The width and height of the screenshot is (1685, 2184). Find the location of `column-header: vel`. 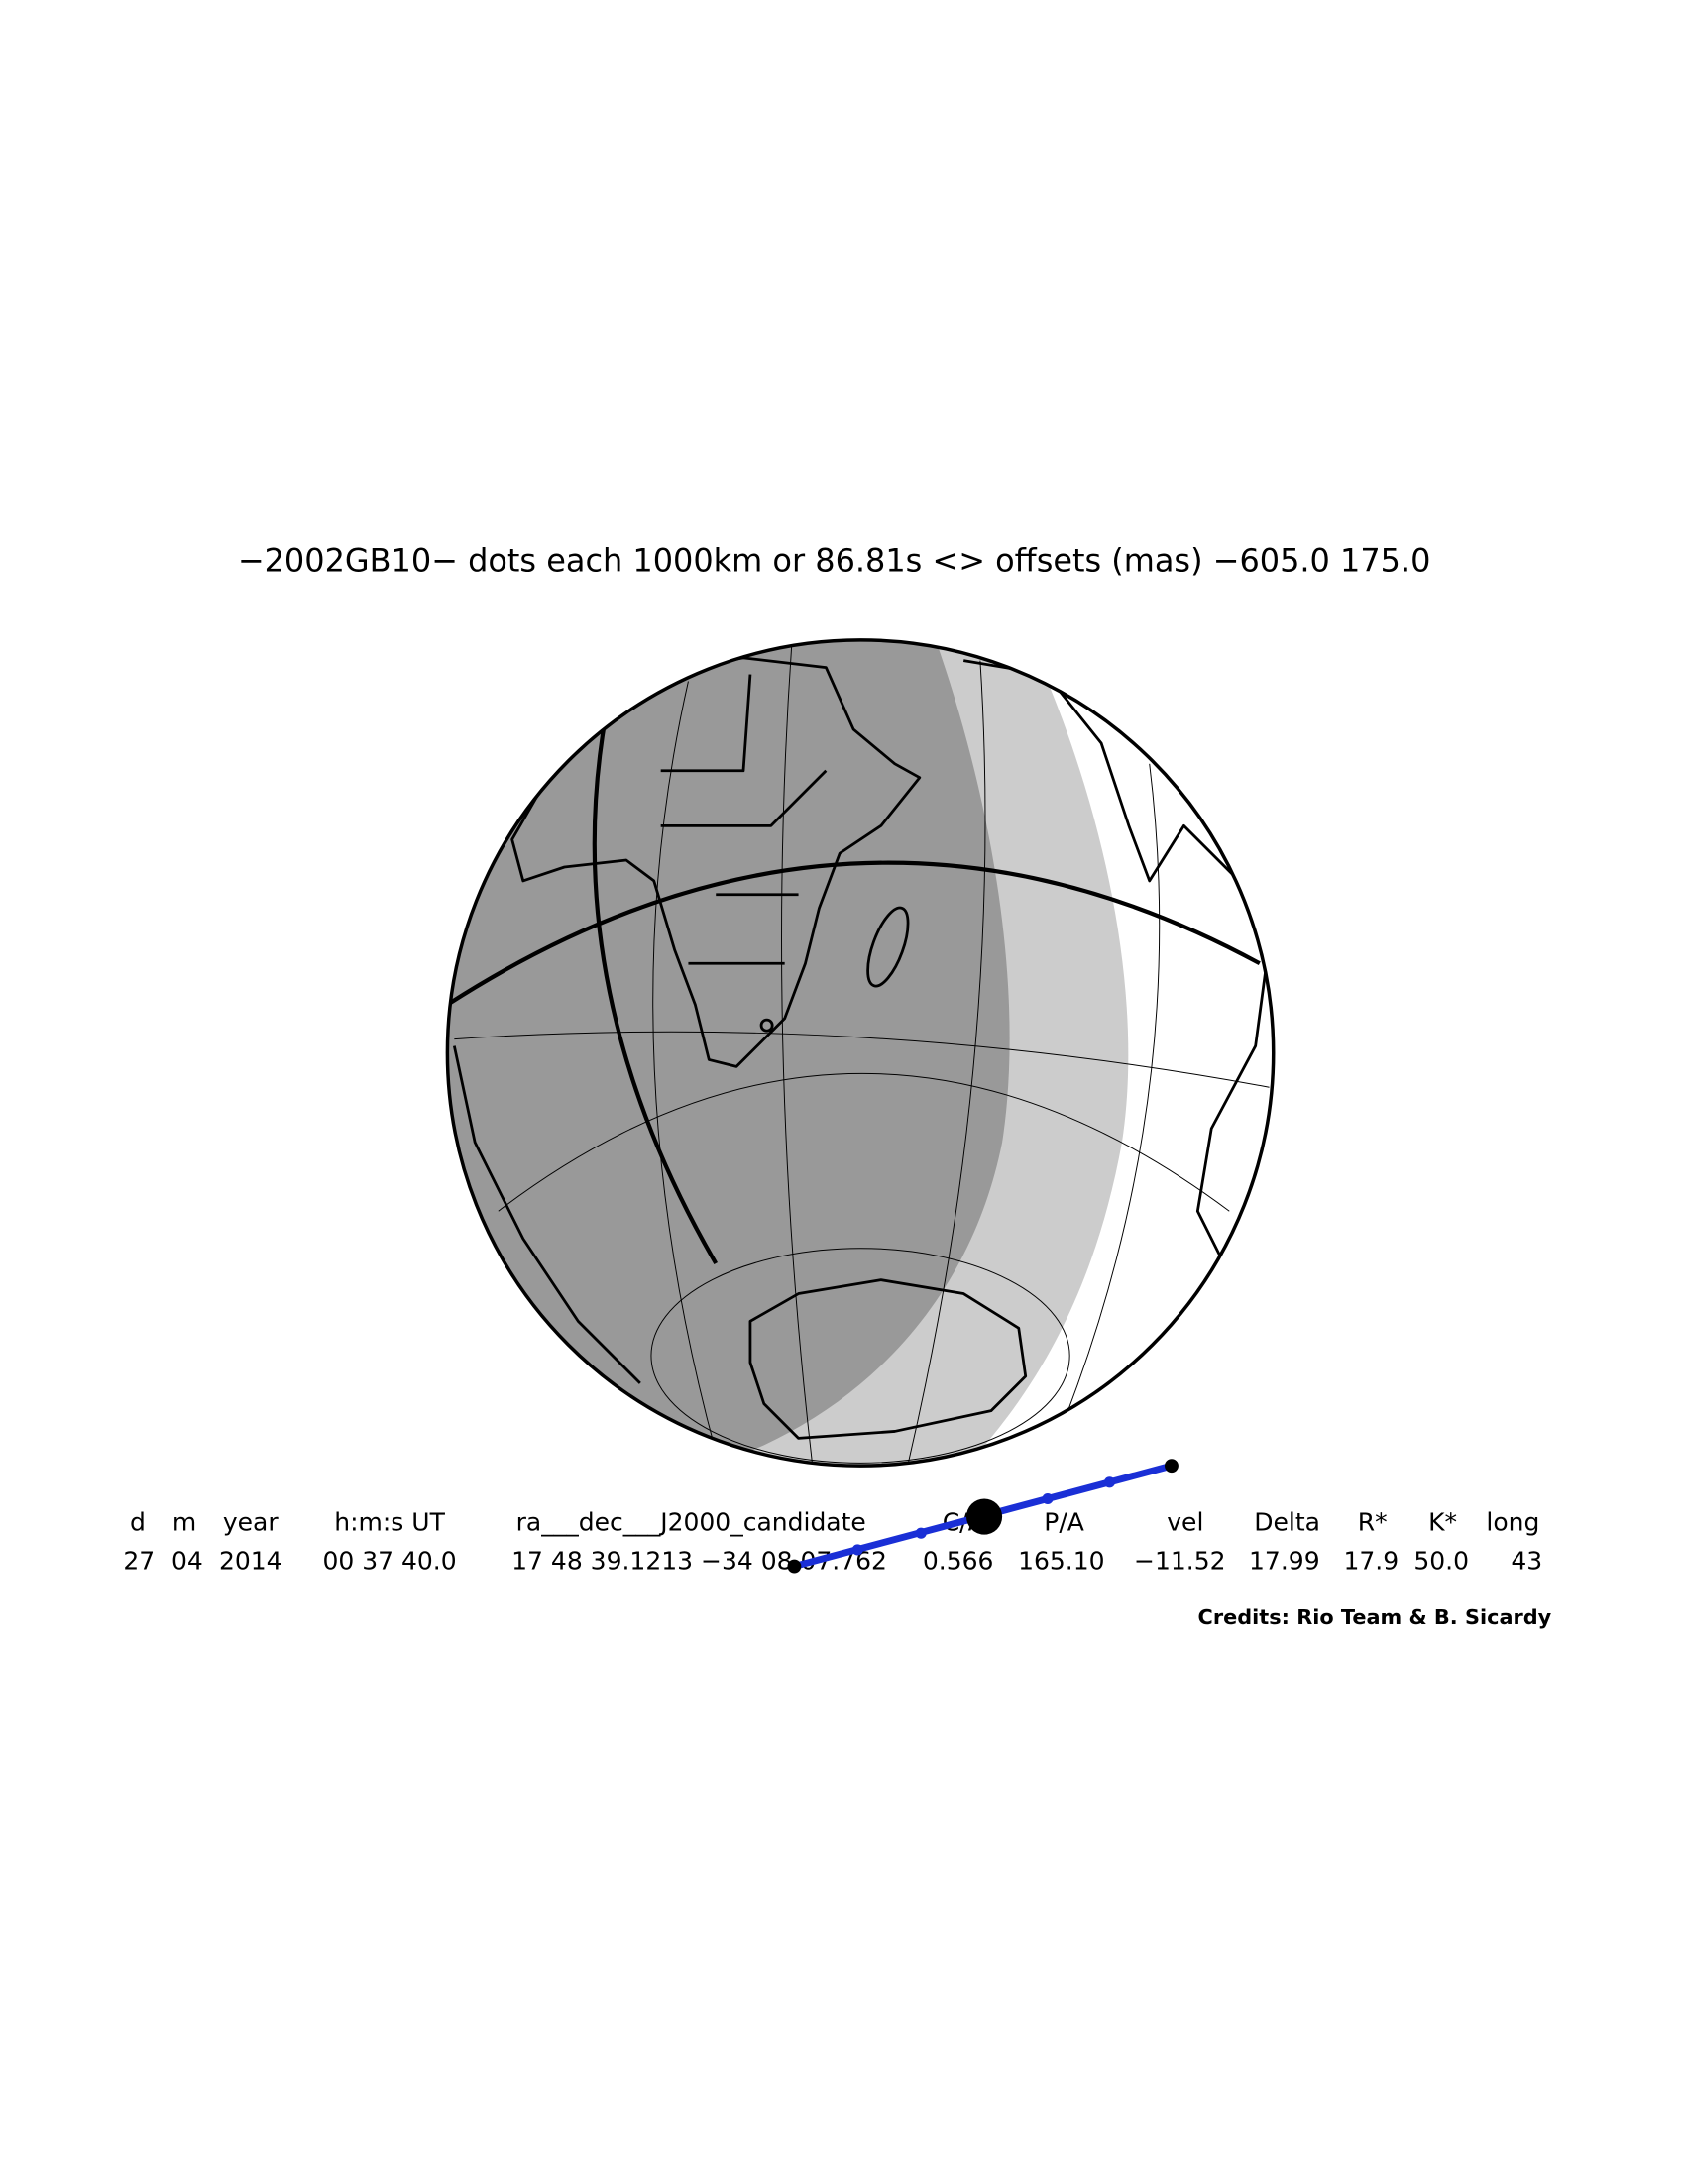

column-header: vel is located at coordinates (1185, 1521).